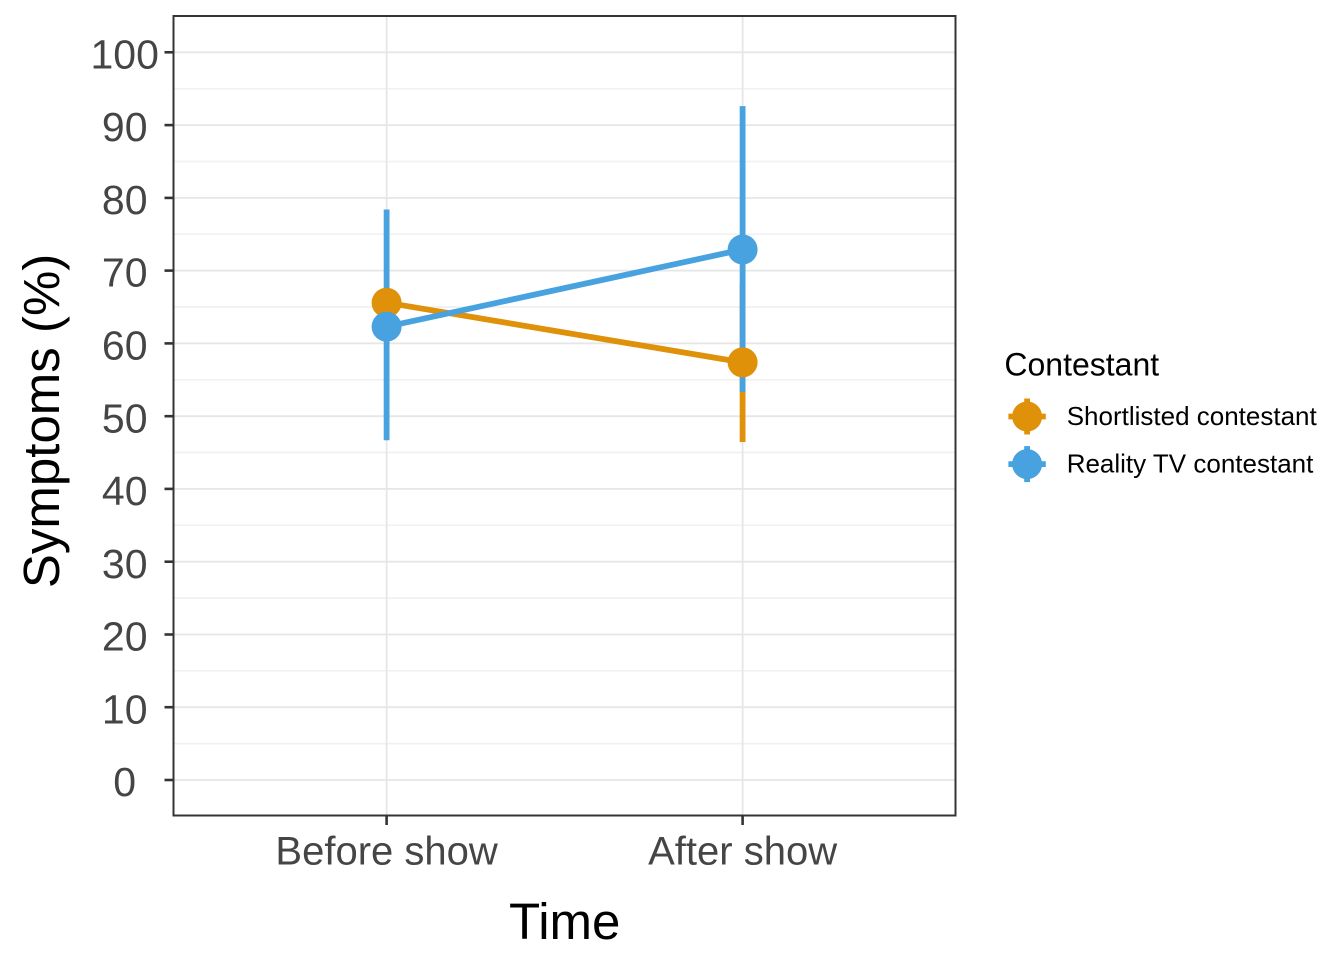 This screenshot has width=1344, height=960. What do you see at coordinates (125, 491) in the screenshot?
I see `svg-text: 40` at bounding box center [125, 491].